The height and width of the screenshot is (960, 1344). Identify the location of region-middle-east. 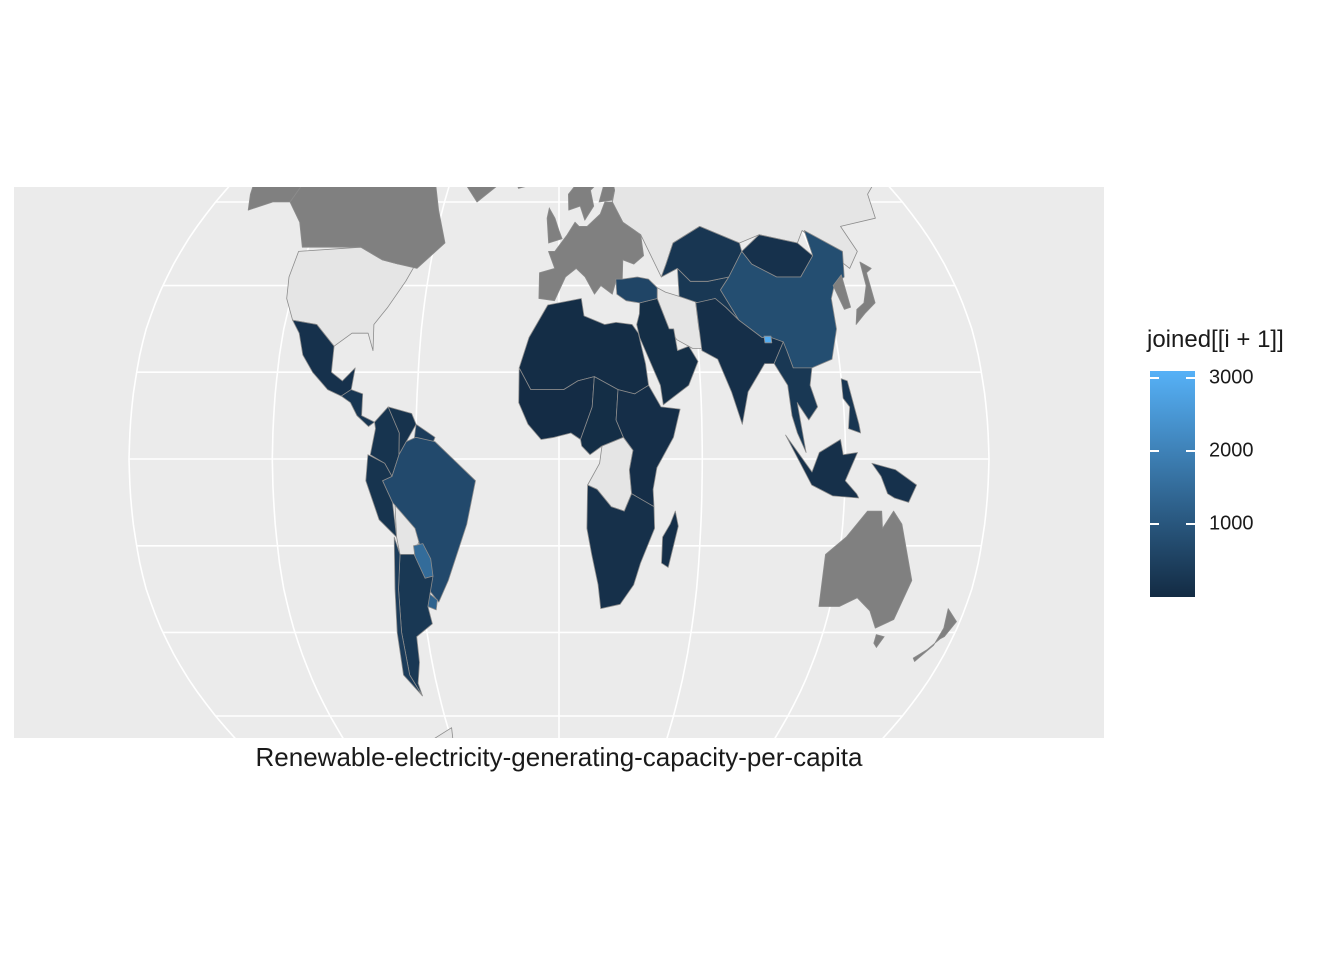
(667, 352).